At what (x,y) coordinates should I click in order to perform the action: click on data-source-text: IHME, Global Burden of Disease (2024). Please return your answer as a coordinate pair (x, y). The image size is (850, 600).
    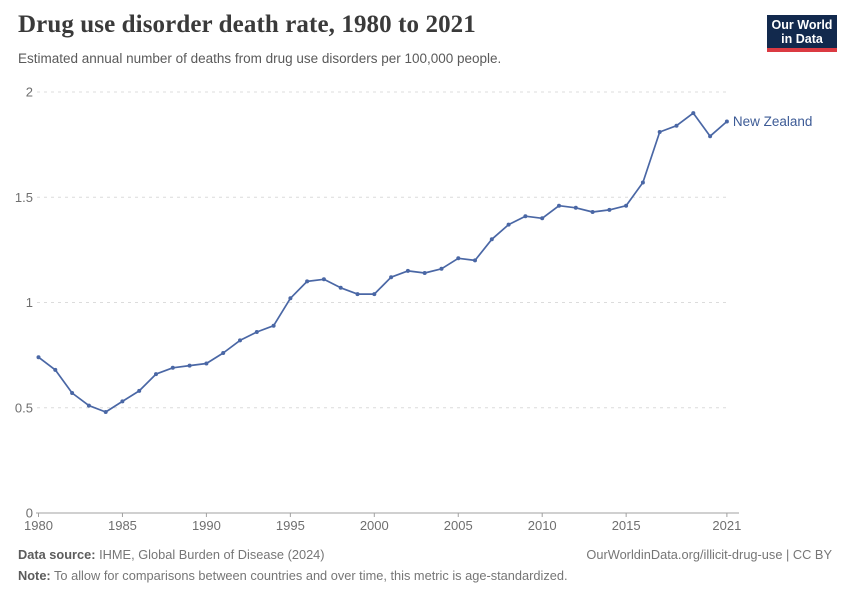
    Looking at the image, I should click on (210, 554).